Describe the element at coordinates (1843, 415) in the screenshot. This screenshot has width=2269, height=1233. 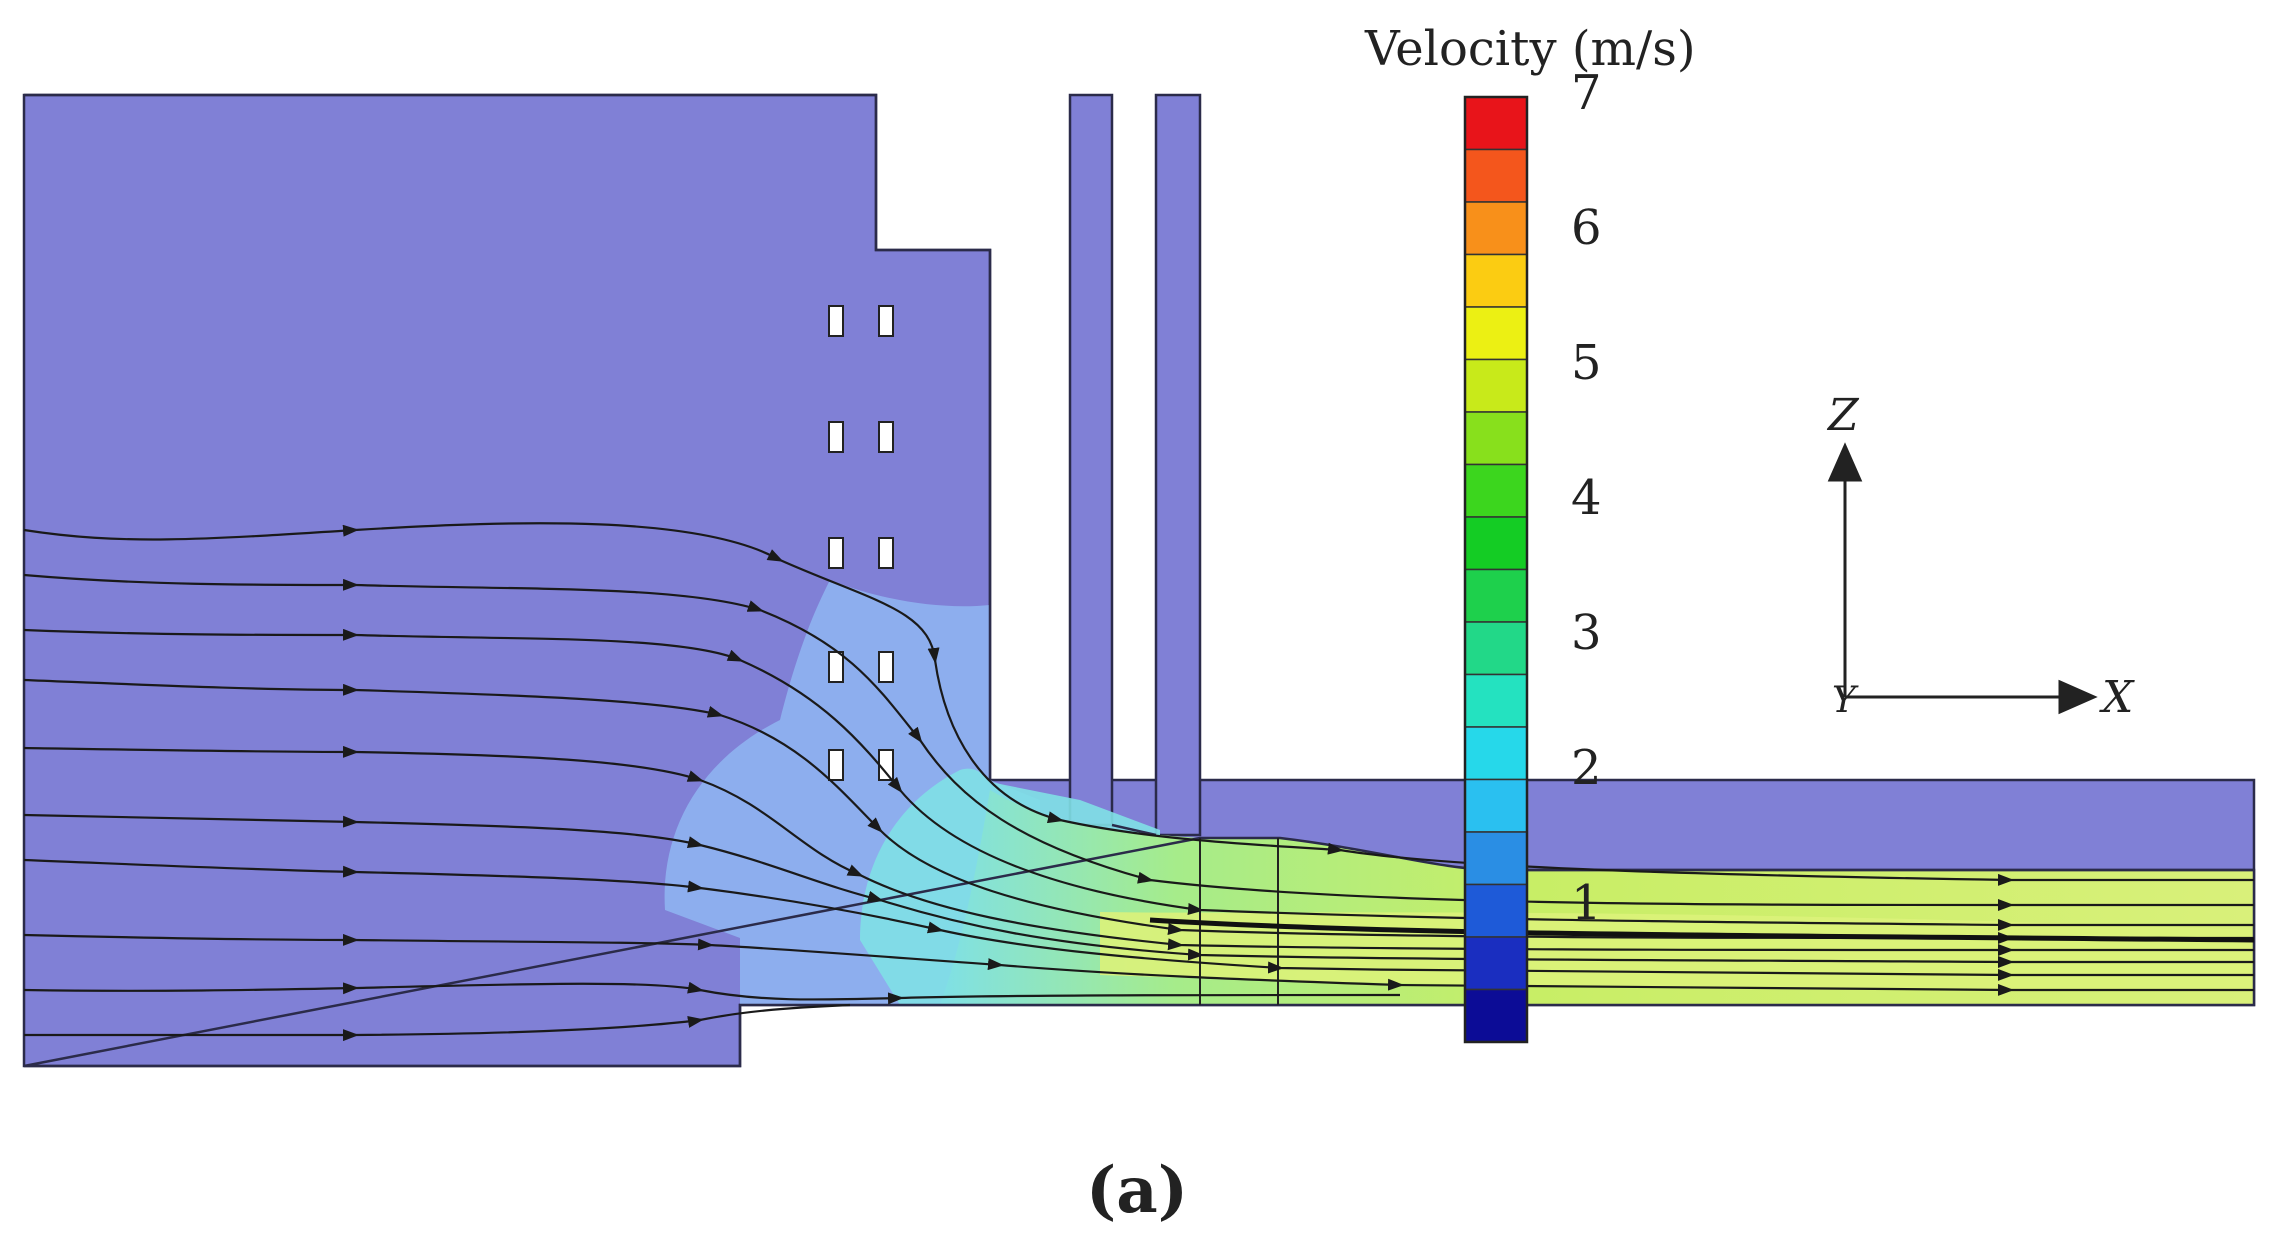
I see `z-axis-label: Z` at that location.